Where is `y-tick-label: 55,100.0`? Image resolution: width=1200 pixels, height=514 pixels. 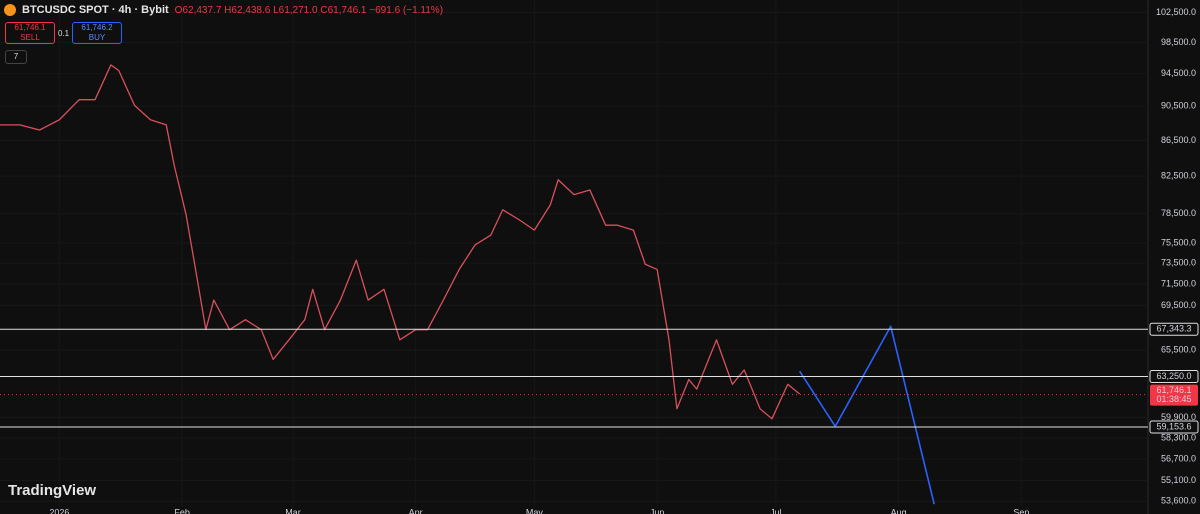
y-tick-label: 55,100.0 is located at coordinates (1178, 480).